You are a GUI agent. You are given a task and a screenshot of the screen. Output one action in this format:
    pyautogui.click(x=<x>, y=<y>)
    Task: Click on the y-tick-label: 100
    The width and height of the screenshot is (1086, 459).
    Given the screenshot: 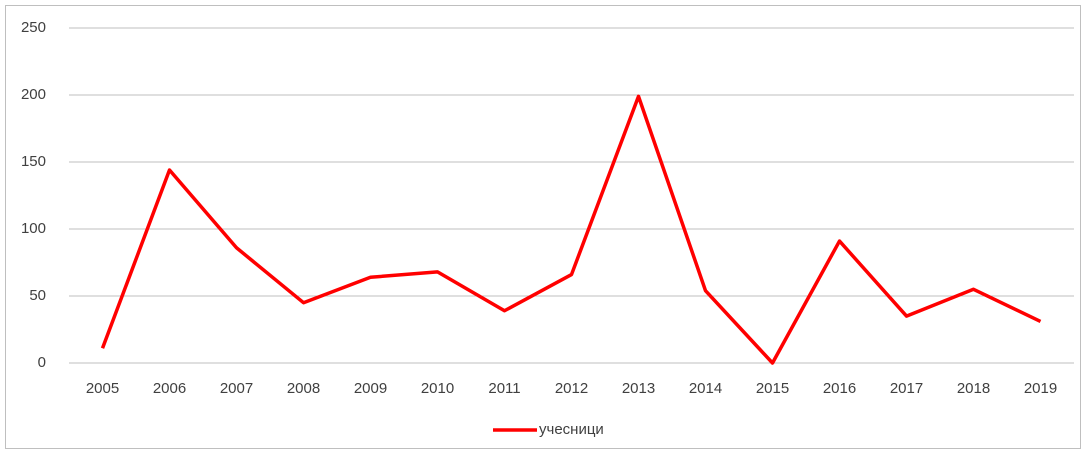 What is the action you would take?
    pyautogui.click(x=33, y=228)
    